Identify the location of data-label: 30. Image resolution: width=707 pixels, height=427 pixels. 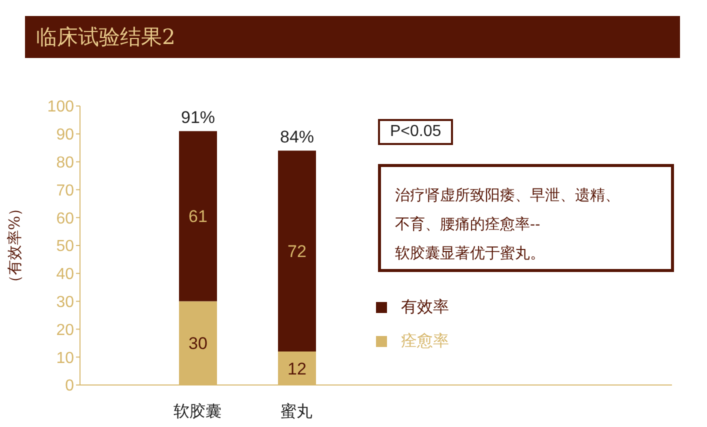
(198, 344).